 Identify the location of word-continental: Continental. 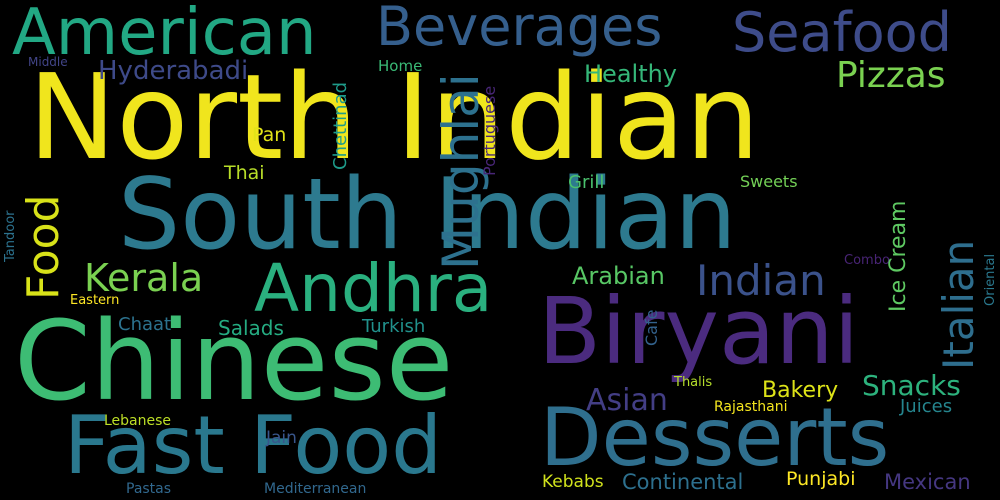
(683, 482).